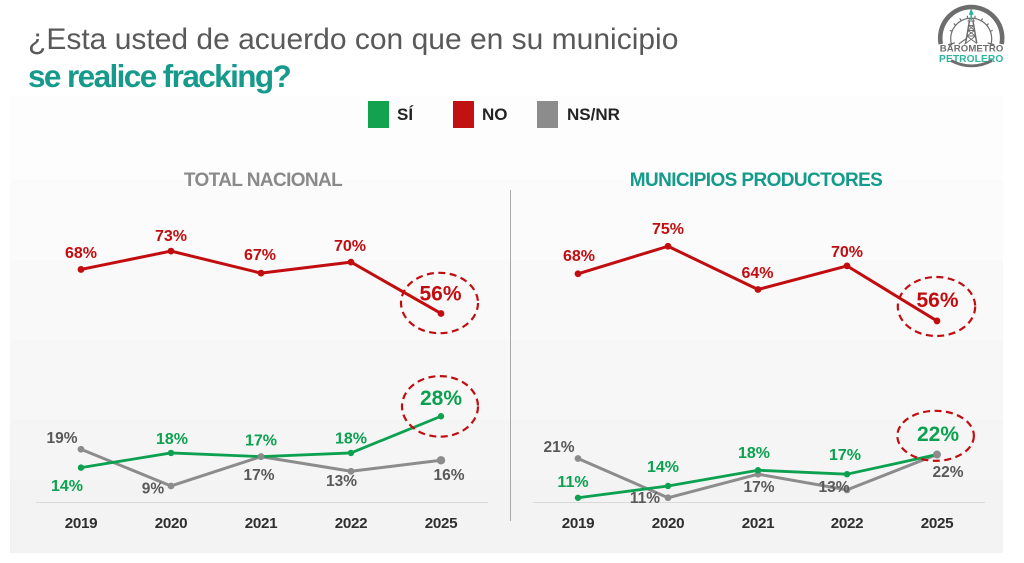  What do you see at coordinates (61, 438) in the screenshot?
I see `svg-text: 19%` at bounding box center [61, 438].